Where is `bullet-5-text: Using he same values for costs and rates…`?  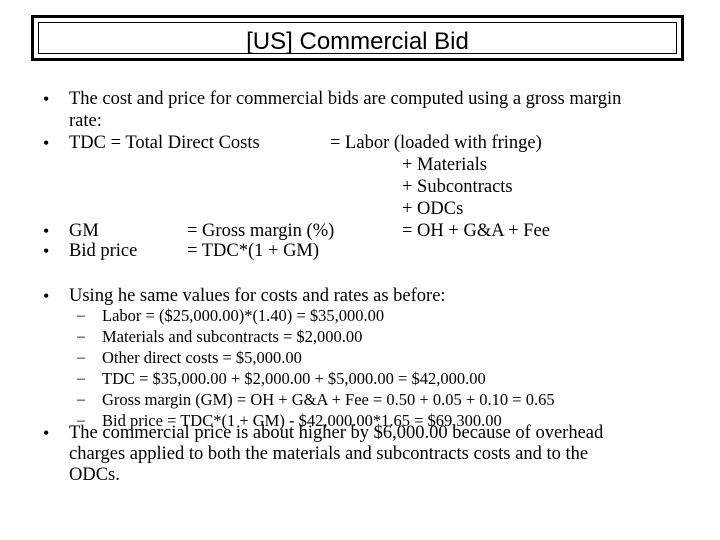
bullet-5-text: Using he same values for costs and rates… is located at coordinates (257, 296).